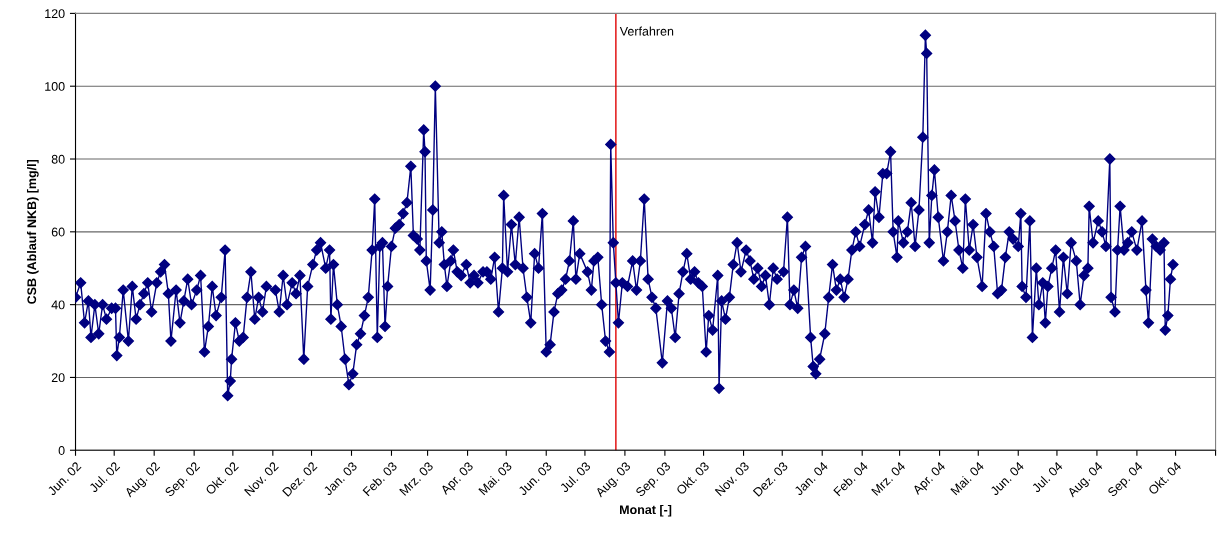 The image size is (1218, 536). I want to click on x-tick-label: Jan. 03, so click(340, 478).